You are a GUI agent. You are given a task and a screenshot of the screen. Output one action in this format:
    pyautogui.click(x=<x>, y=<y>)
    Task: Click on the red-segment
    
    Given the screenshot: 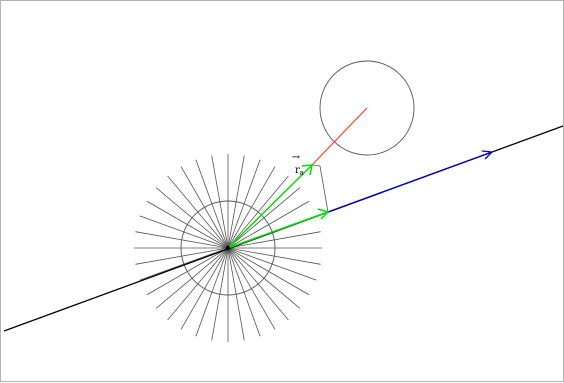 What is the action you would take?
    pyautogui.click(x=339, y=136)
    